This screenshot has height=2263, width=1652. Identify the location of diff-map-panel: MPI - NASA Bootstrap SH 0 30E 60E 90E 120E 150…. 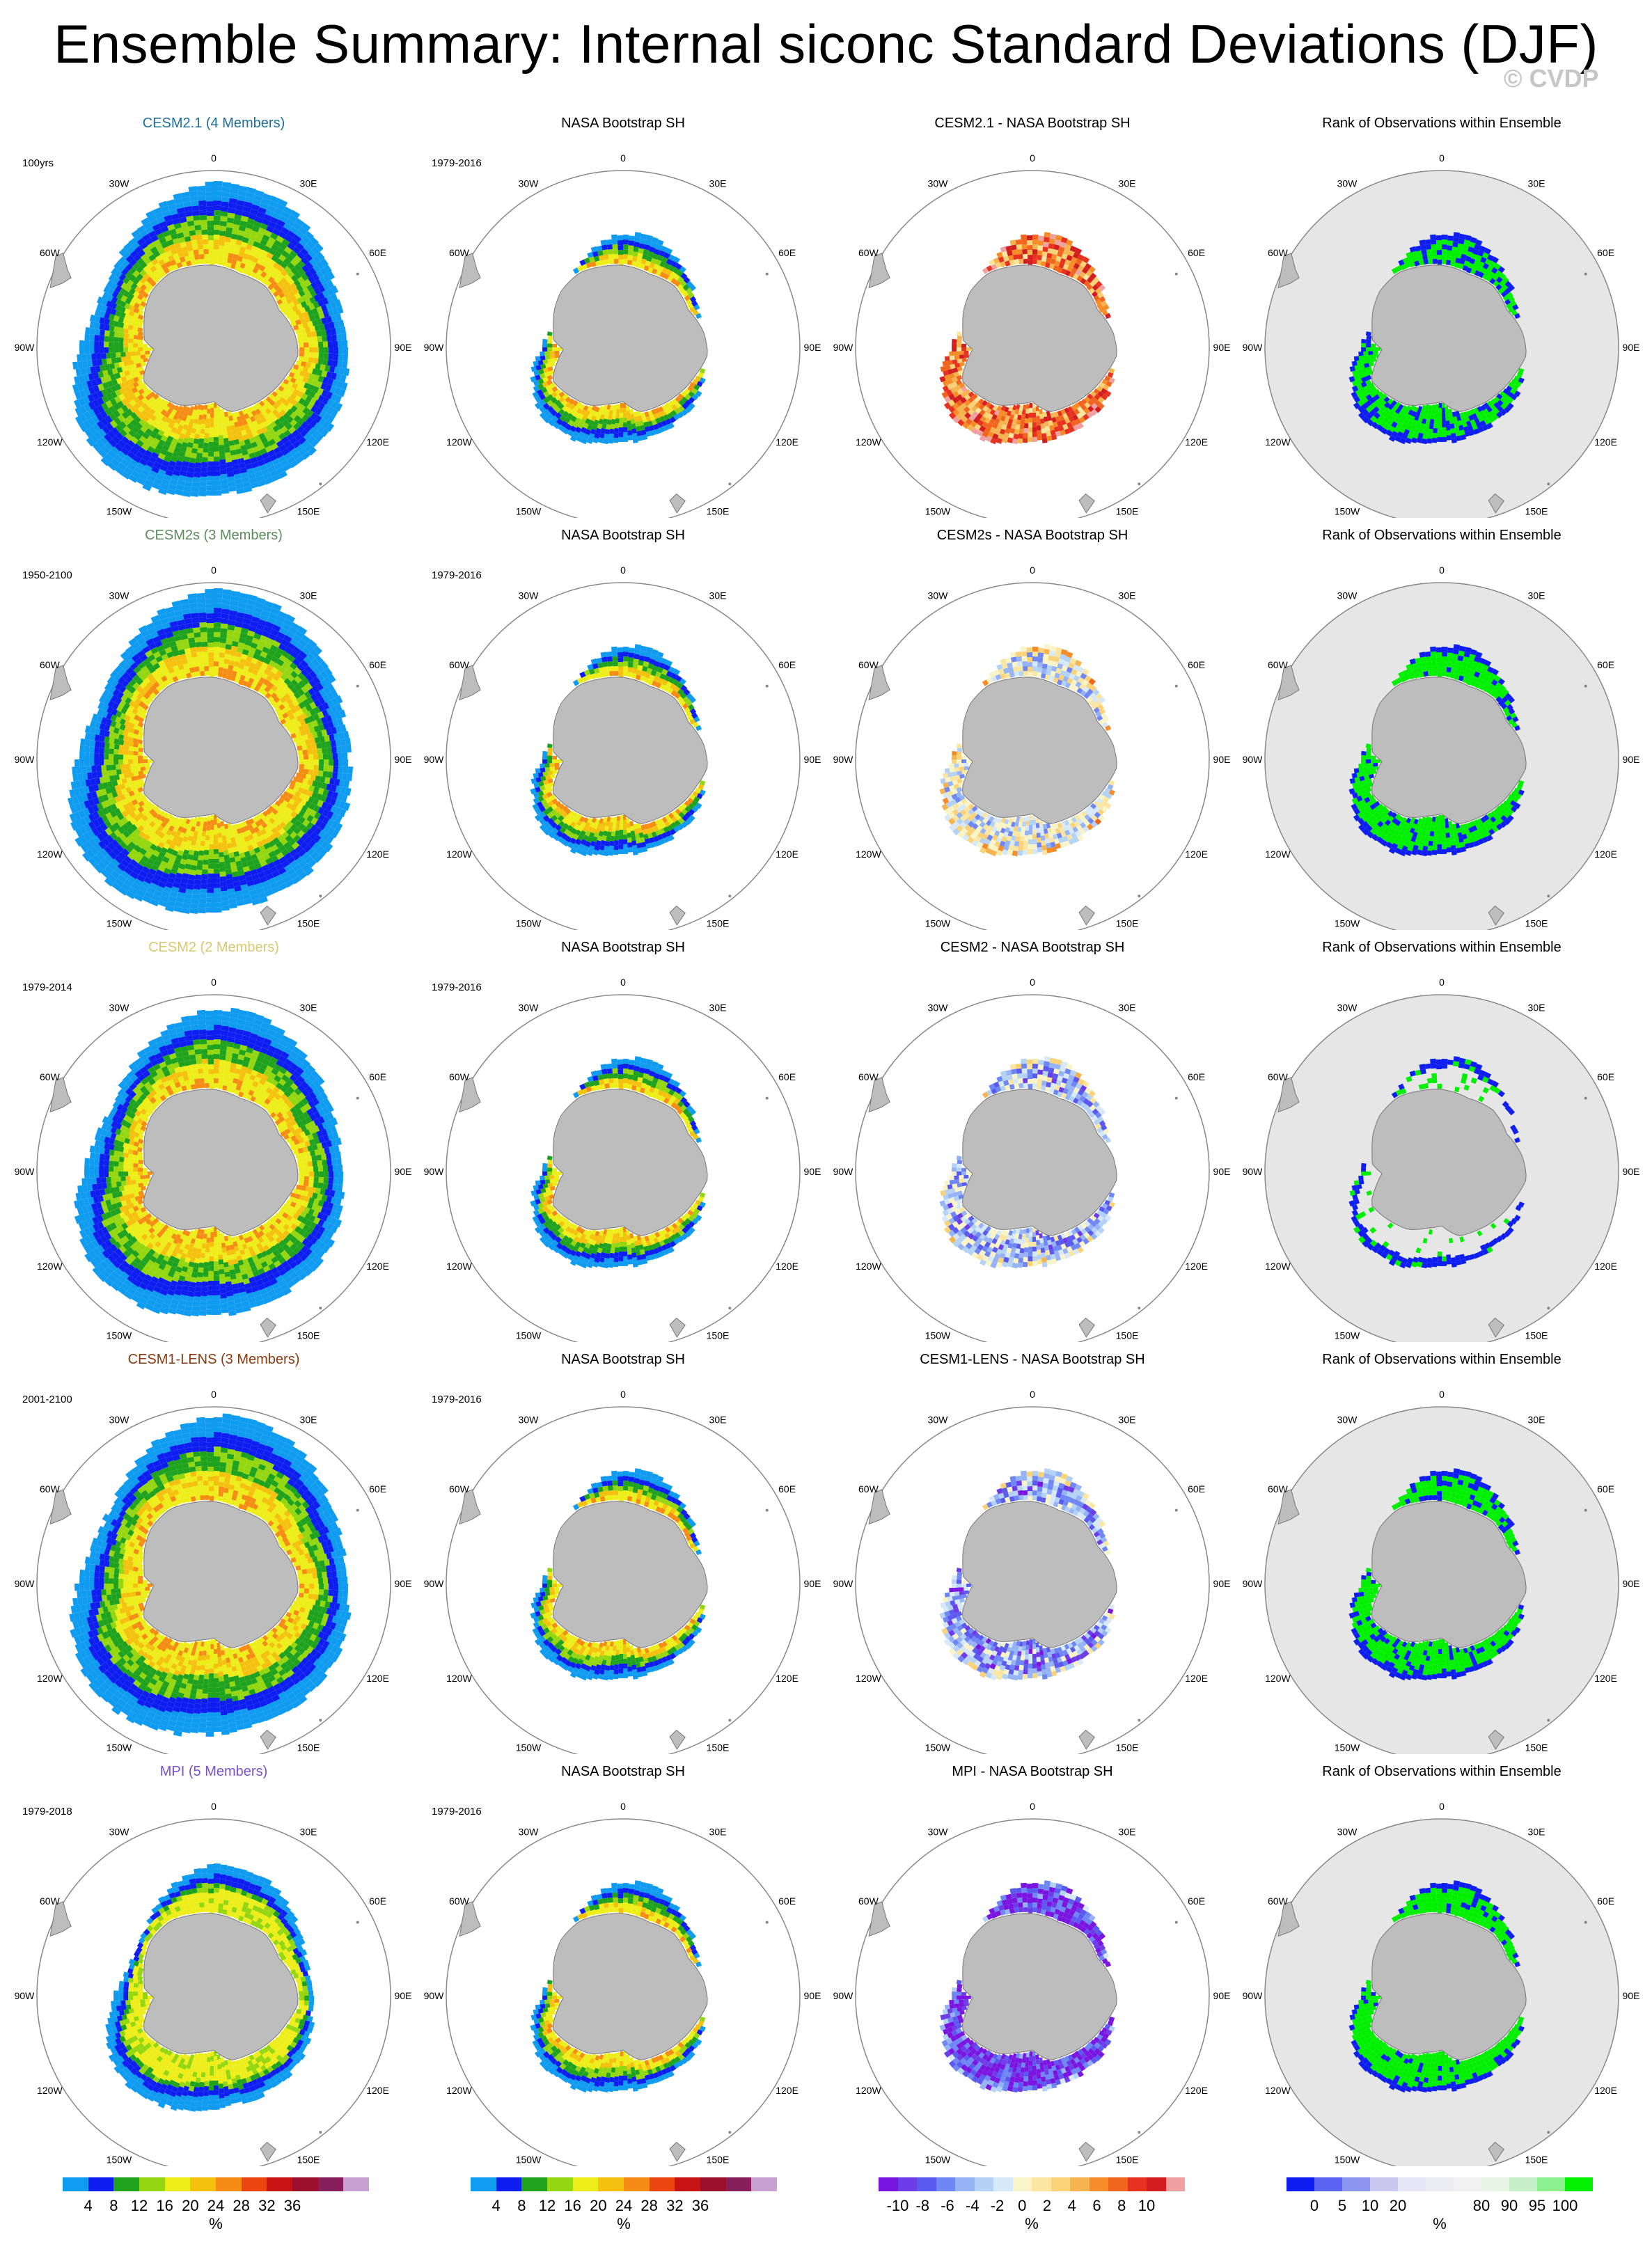
(1032, 1960).